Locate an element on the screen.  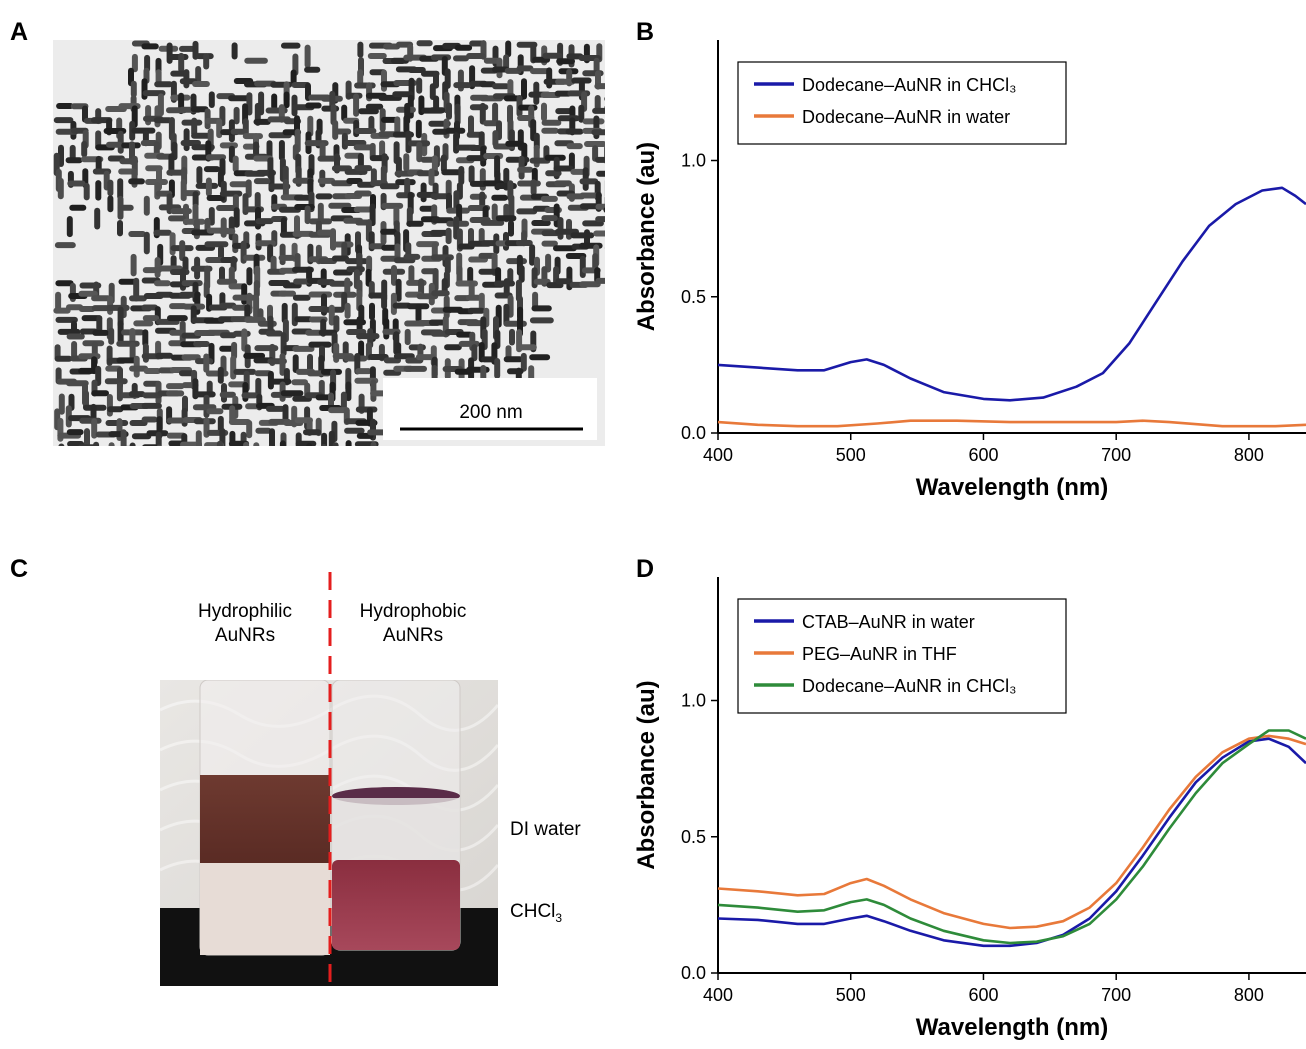
legend-box is located at coordinates (902, 656).